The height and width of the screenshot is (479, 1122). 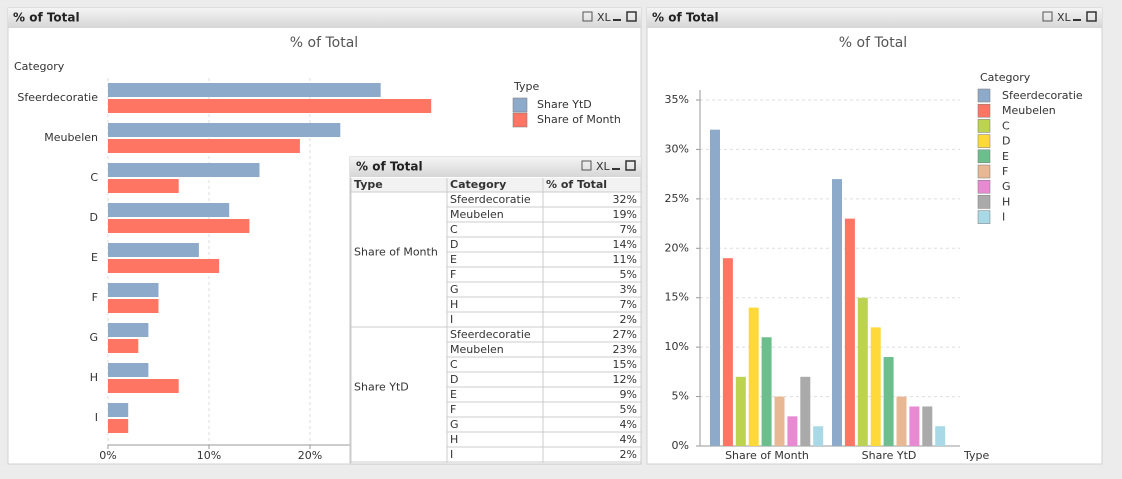 What do you see at coordinates (477, 214) in the screenshot?
I see `cell: Meubelen` at bounding box center [477, 214].